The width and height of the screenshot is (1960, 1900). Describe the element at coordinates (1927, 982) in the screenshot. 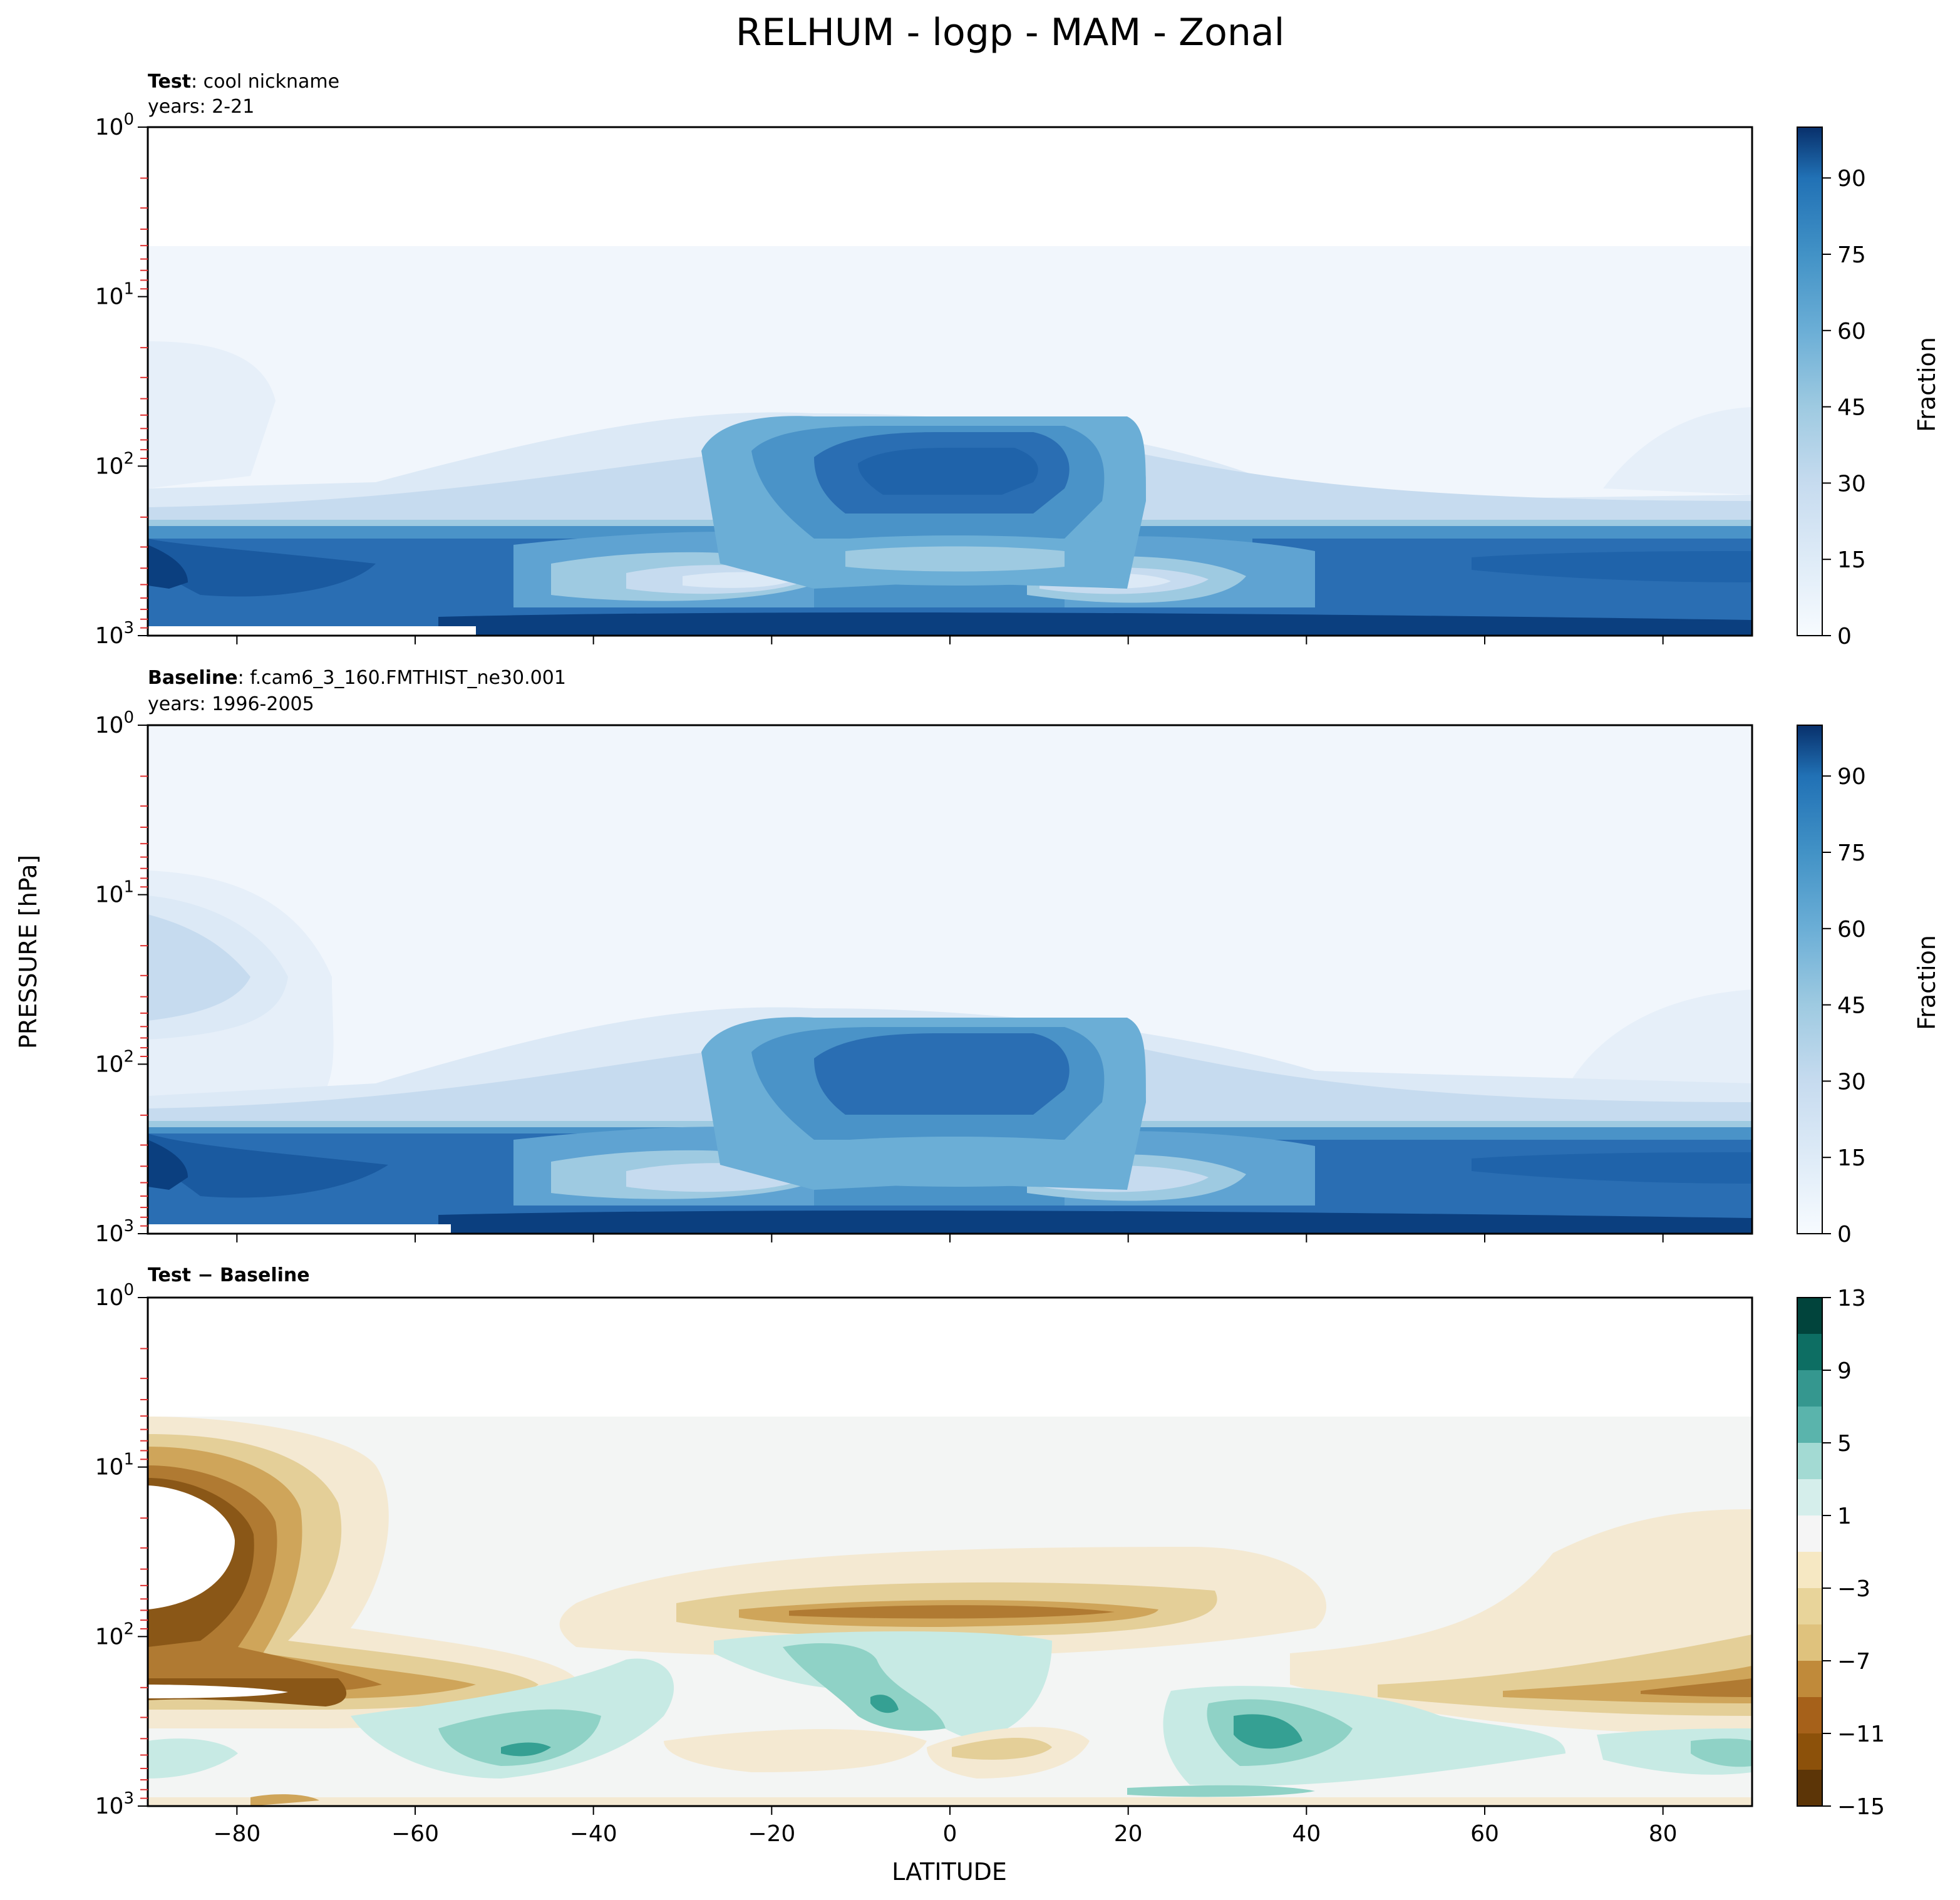

I see `colorbar-baseline-label: Fraction` at that location.